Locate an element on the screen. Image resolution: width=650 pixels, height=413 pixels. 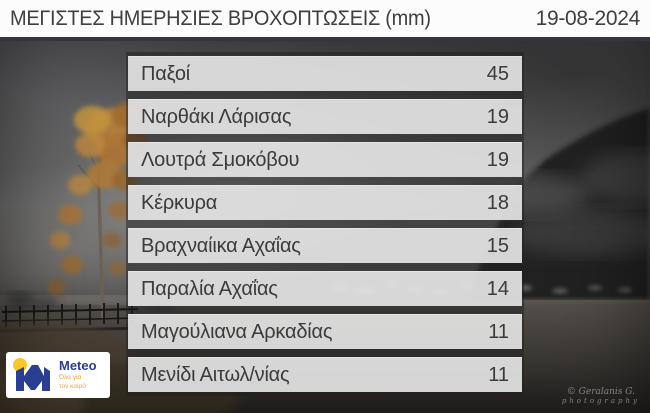
autumn-tree is located at coordinates (97, 211).